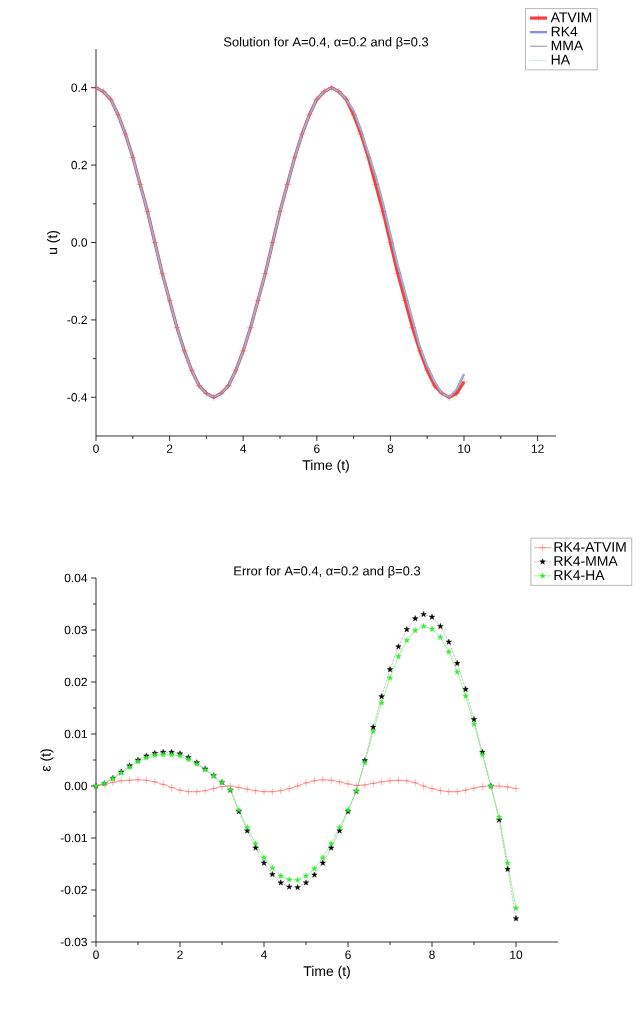 This screenshot has width=640, height=1011. I want to click on y-tick-label: 0.01, so click(75, 734).